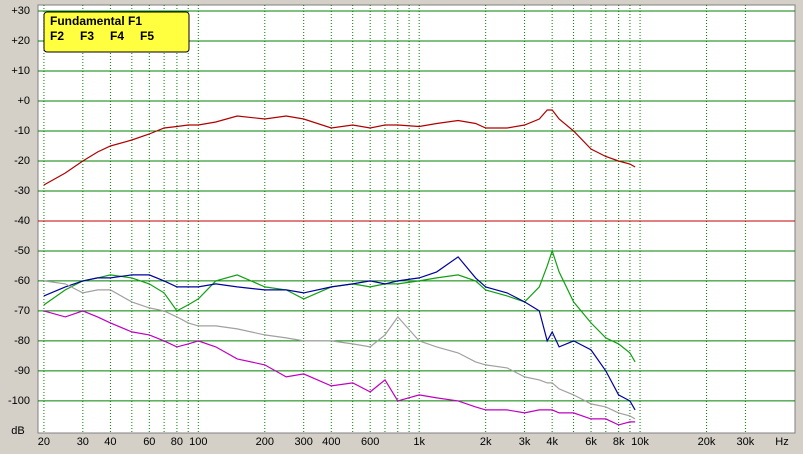 The height and width of the screenshot is (454, 803). Describe the element at coordinates (640, 442) in the screenshot. I see `x-tick-label: 10k` at that location.